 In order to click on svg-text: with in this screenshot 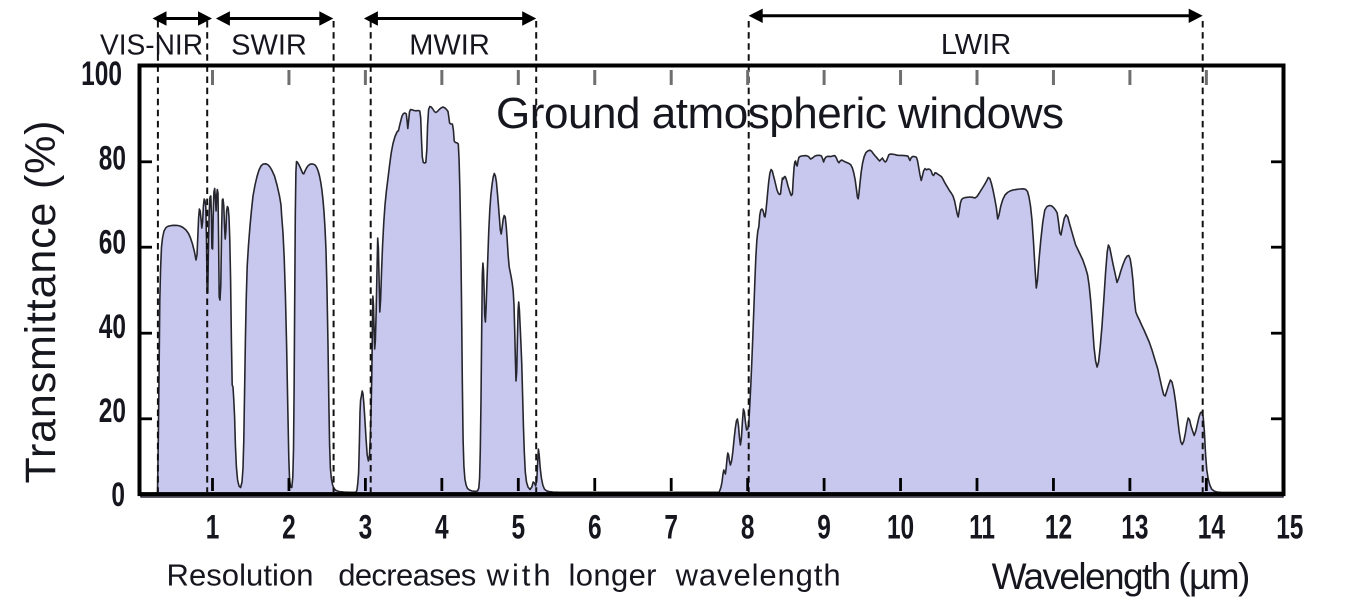, I will do `click(518, 575)`.